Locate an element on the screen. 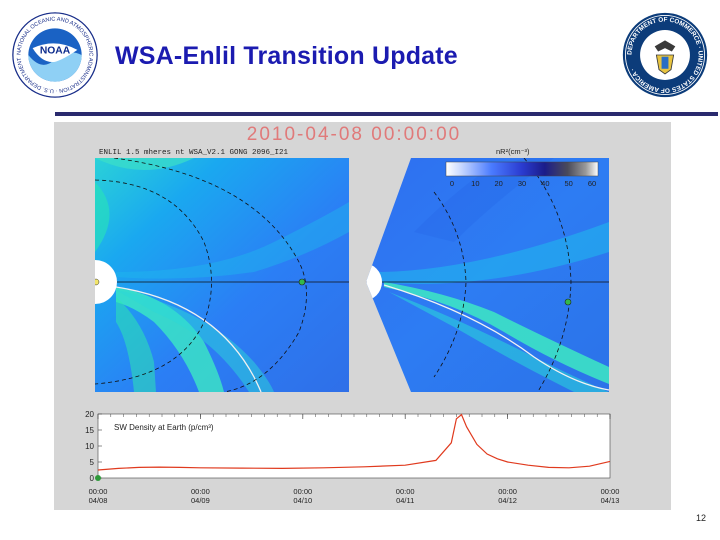 Image resolution: width=720 pixels, height=540 pixels. page-number: 12 is located at coordinates (700, 518).